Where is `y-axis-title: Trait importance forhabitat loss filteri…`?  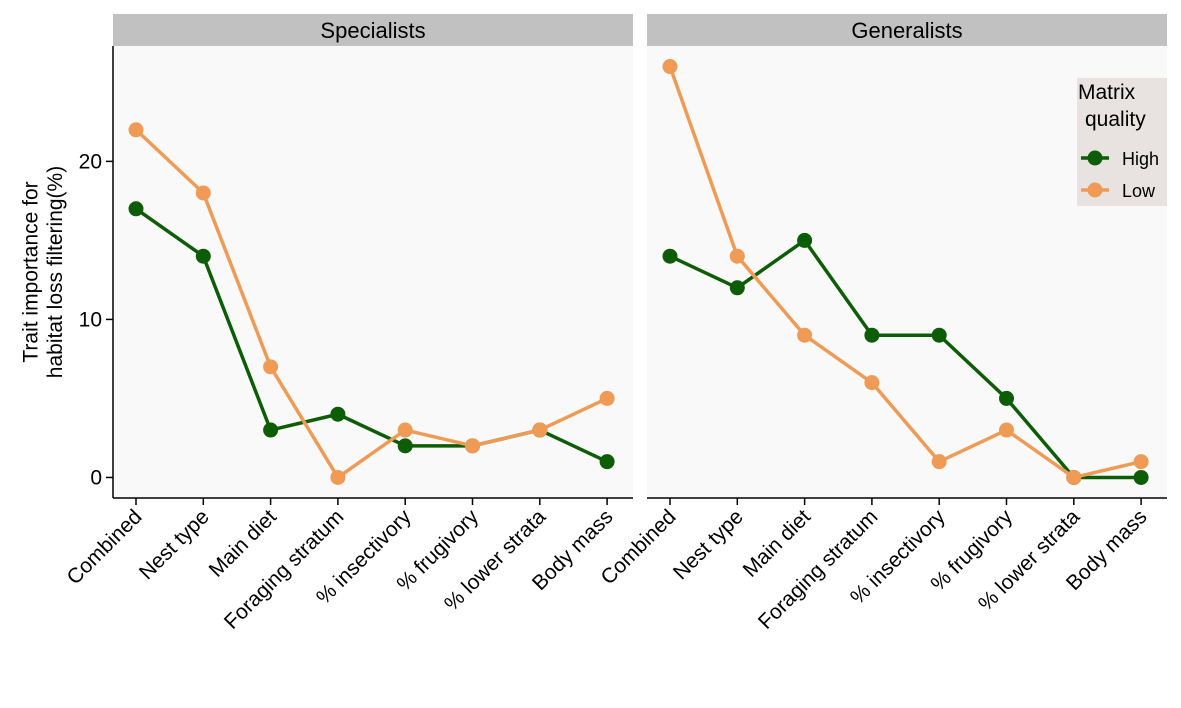
y-axis-title: Trait importance forhabitat loss filteri… is located at coordinates (43, 272).